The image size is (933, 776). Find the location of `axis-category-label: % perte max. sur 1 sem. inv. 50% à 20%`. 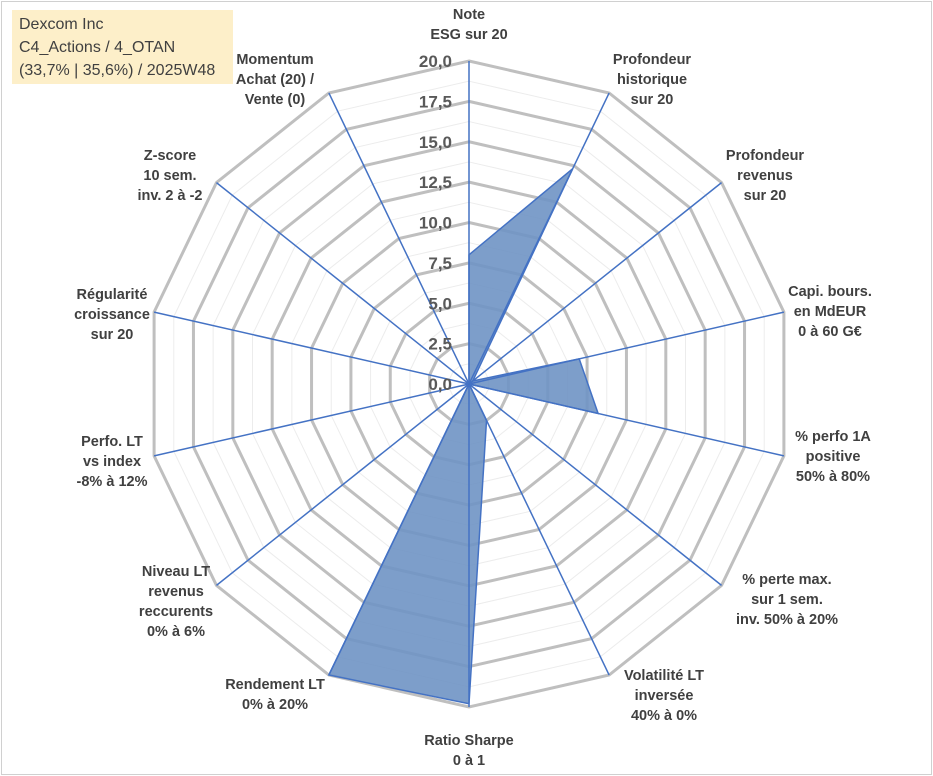

axis-category-label: % perte max. sur 1 sem. inv. 50% à 20% is located at coordinates (787, 600).